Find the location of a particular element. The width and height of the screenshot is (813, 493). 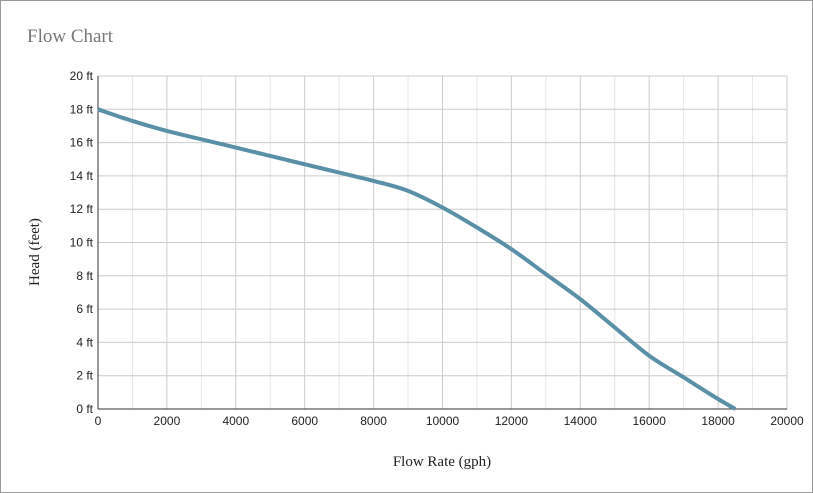

y-tick-label: 2 ft is located at coordinates (84, 376).